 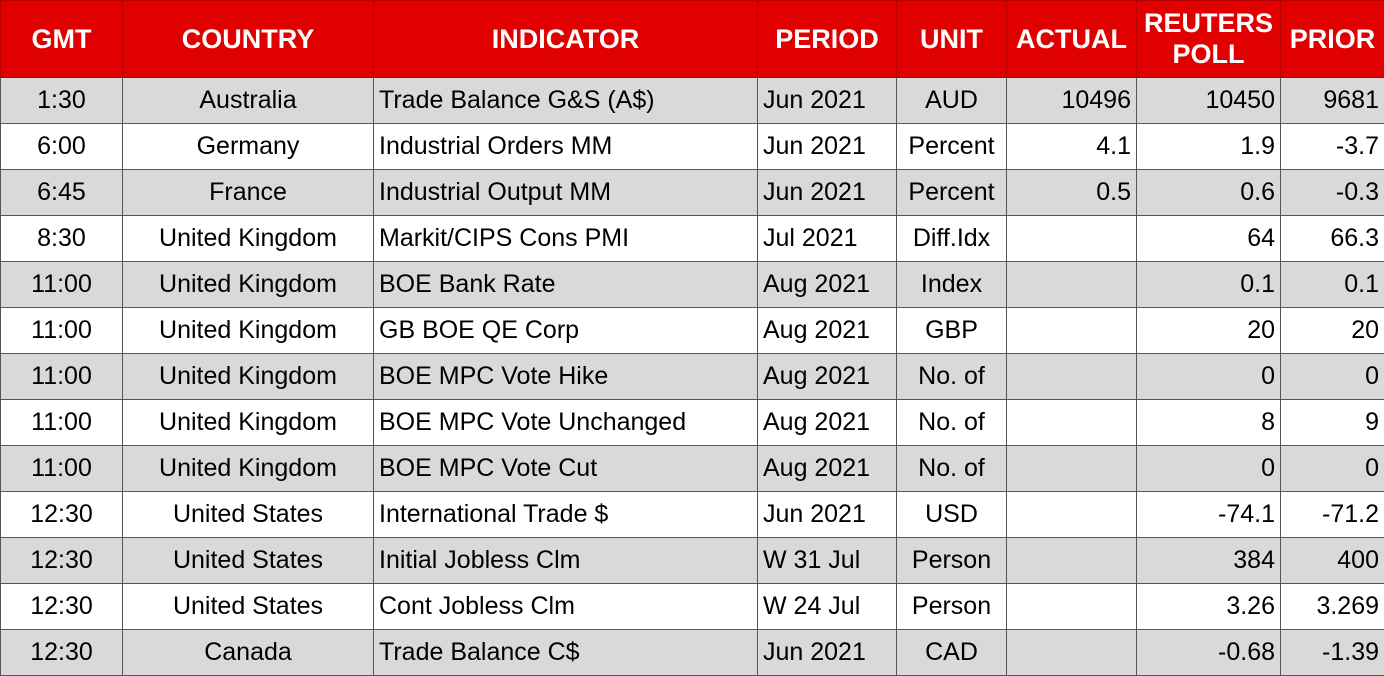 I want to click on cell-reuters-poll: 64, so click(x=1209, y=239).